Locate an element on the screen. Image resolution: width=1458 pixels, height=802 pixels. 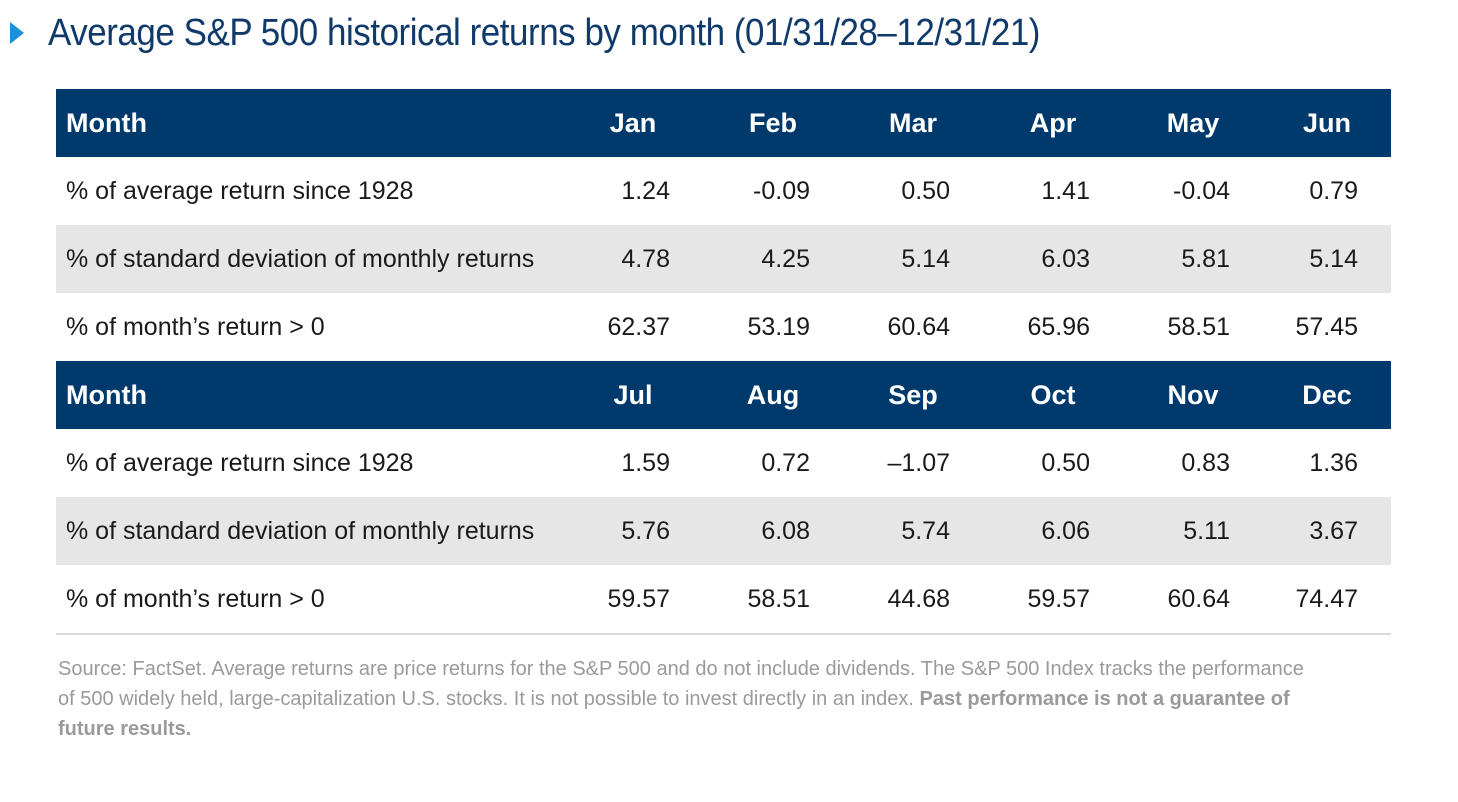
value-cell-feb: 4.25 is located at coordinates (773, 259).